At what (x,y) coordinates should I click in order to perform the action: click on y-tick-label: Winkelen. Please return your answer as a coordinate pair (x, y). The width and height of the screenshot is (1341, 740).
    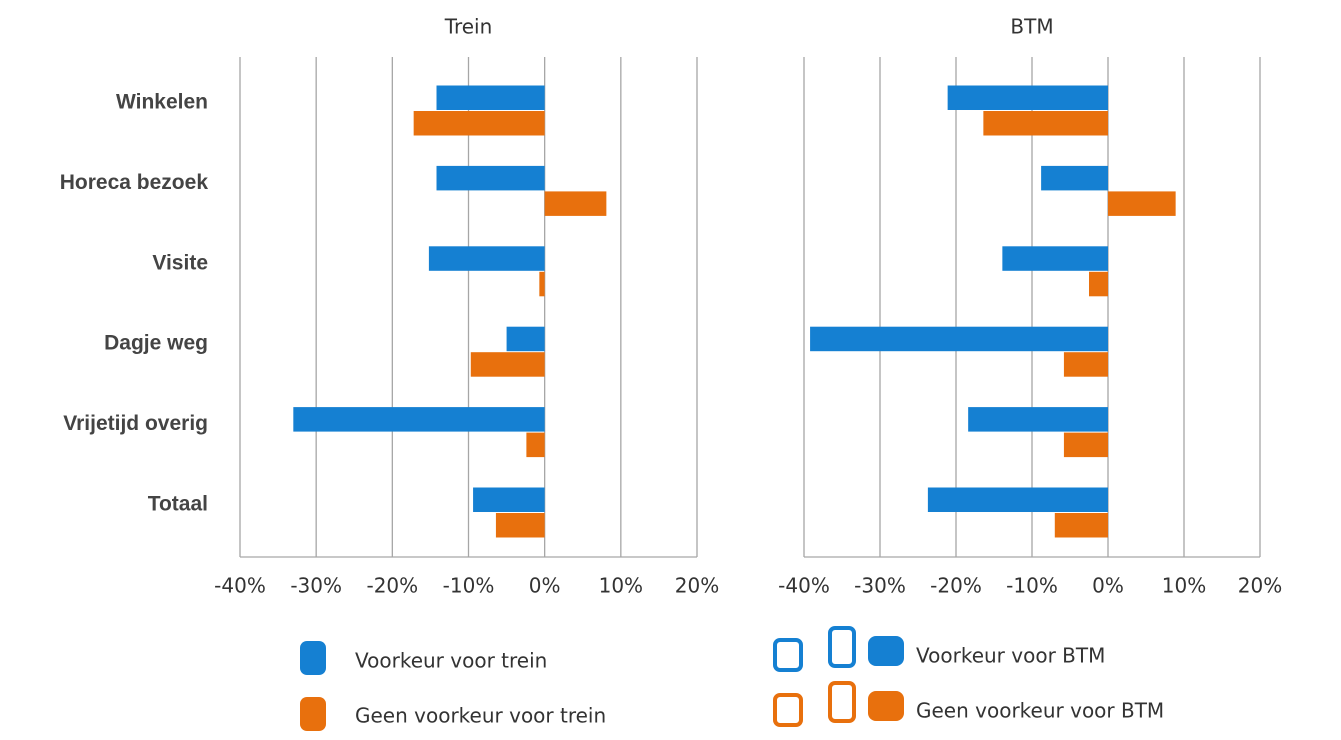
    Looking at the image, I should click on (162, 102).